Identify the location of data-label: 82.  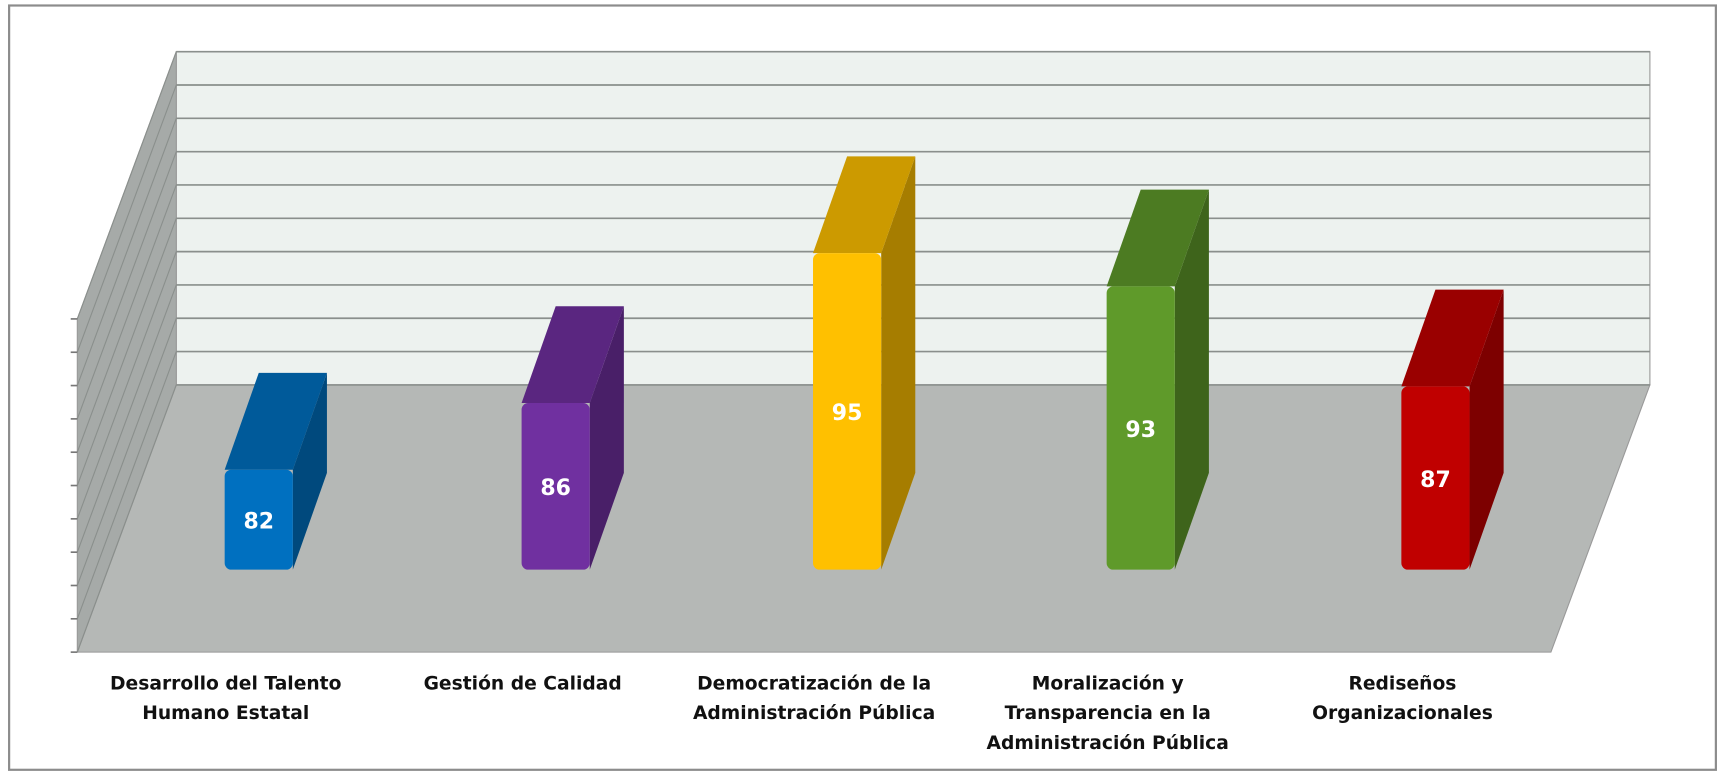
(258, 521).